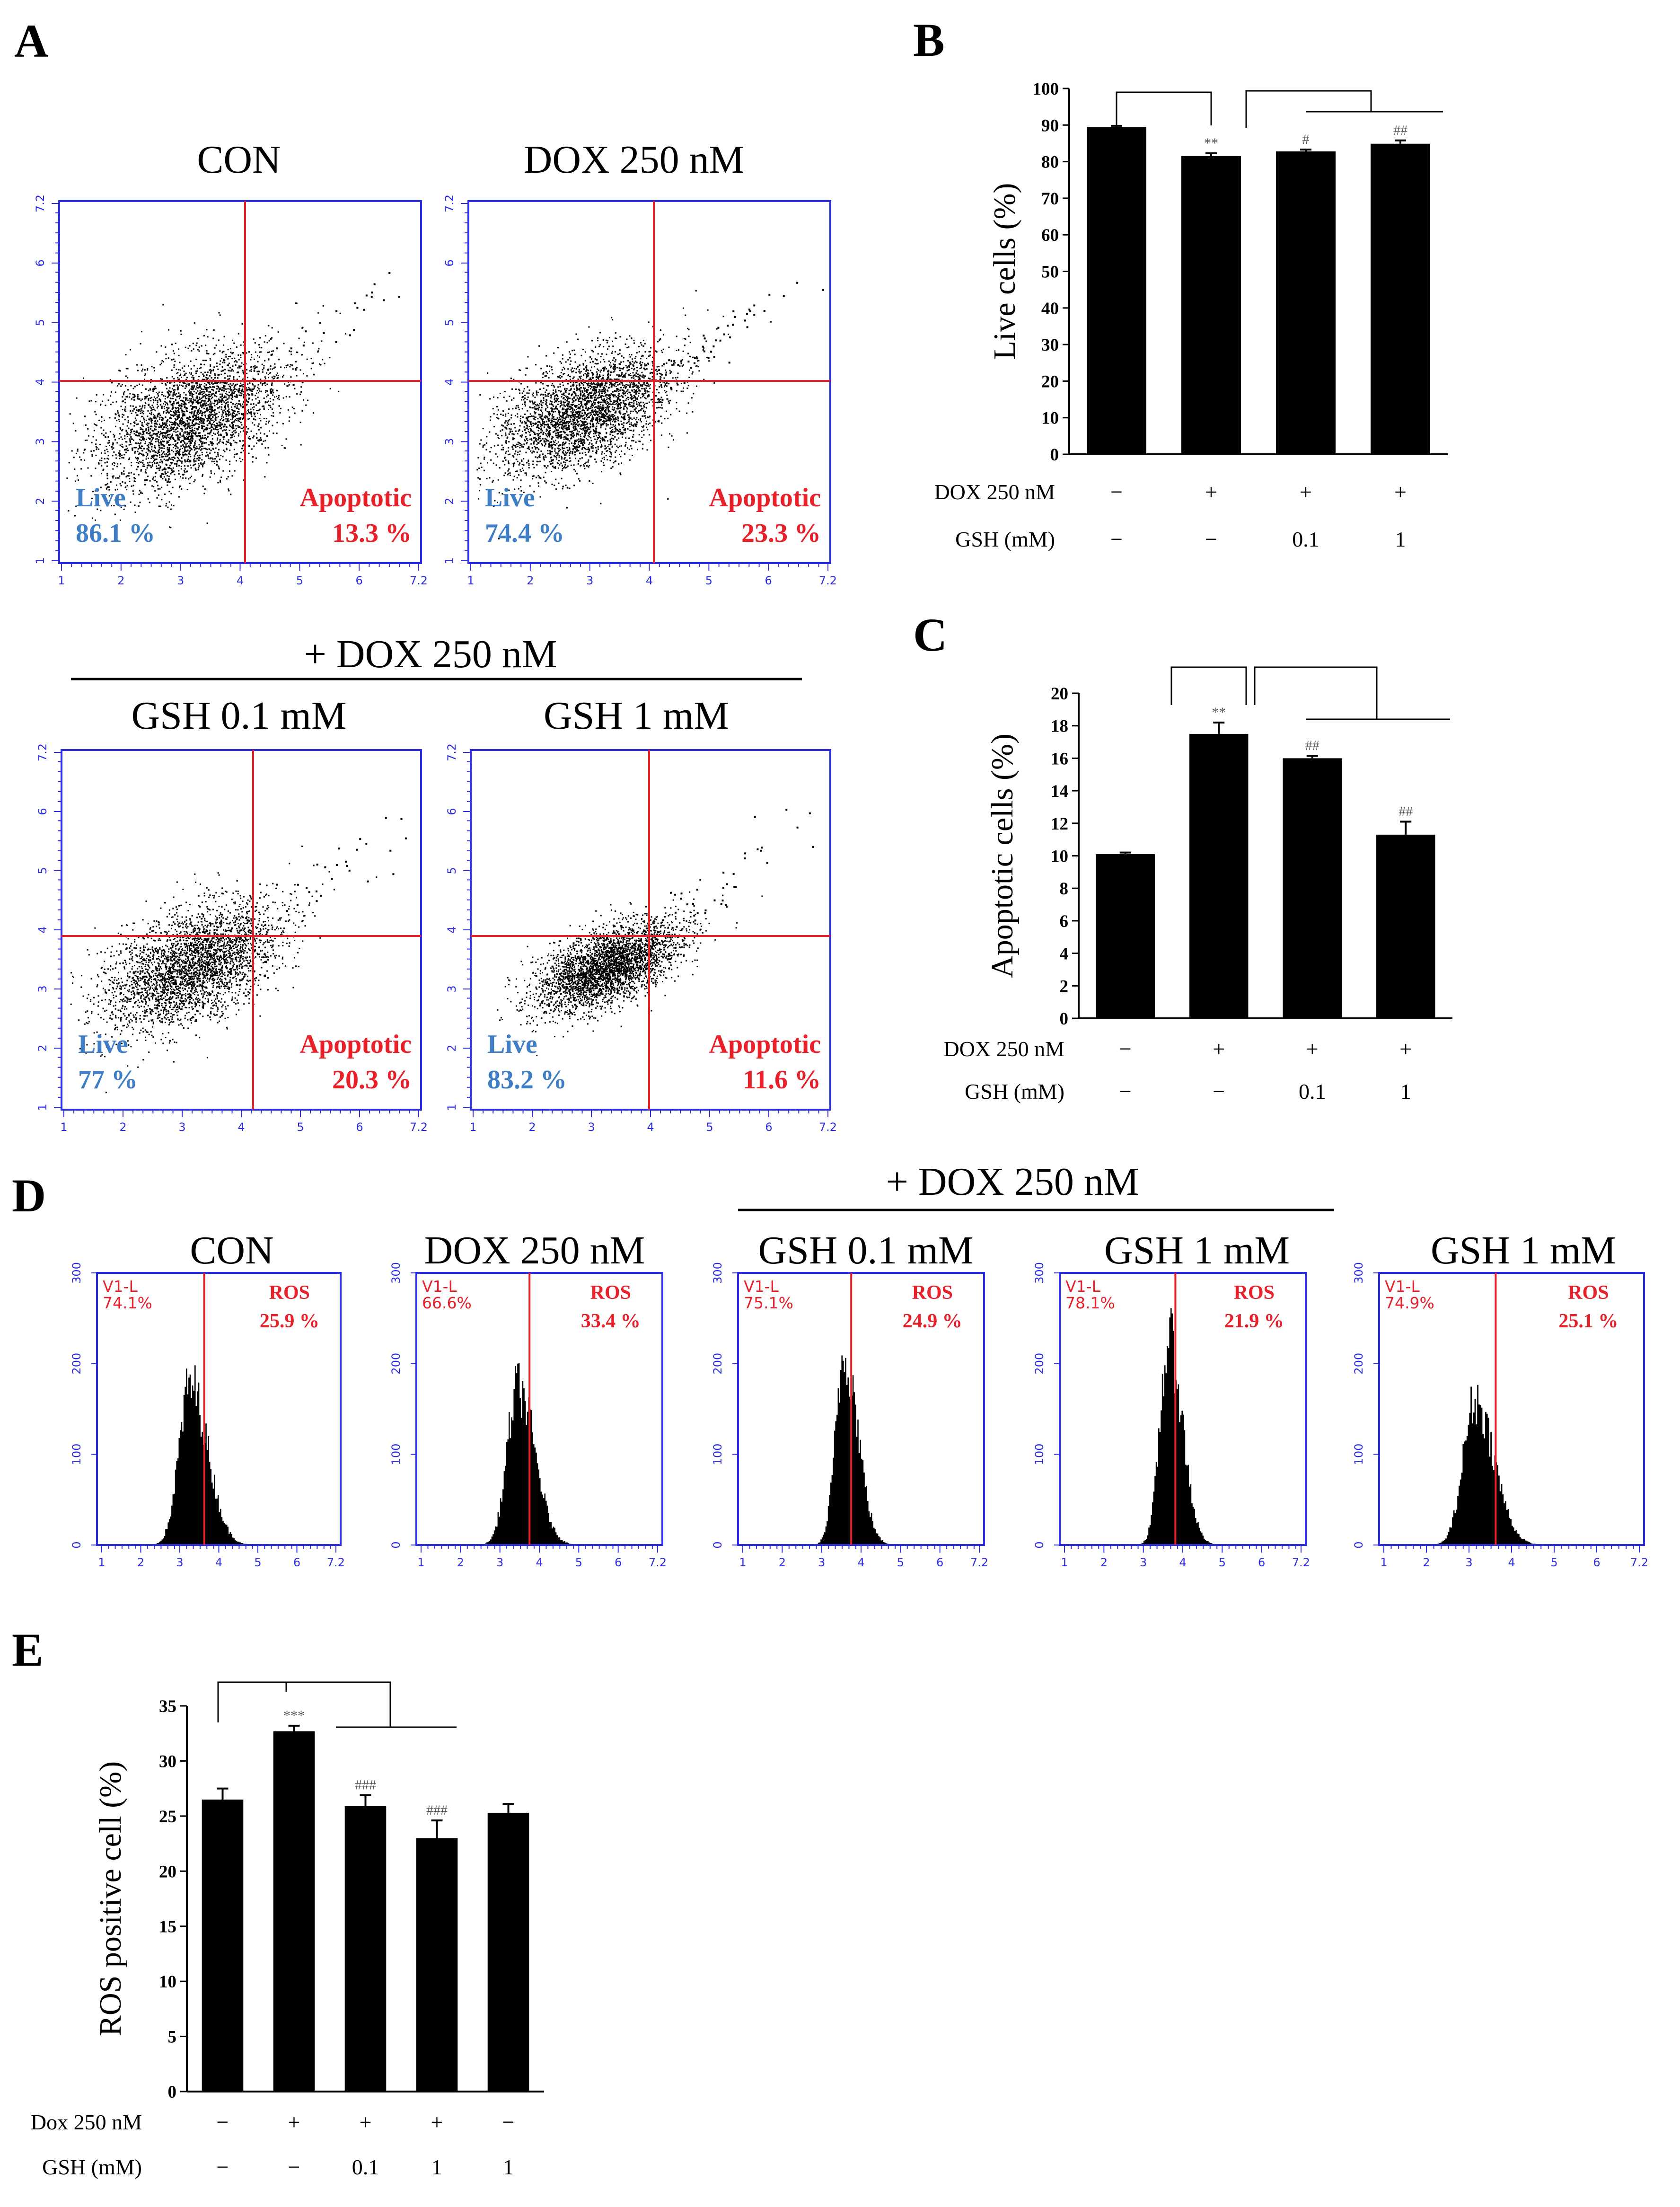 The height and width of the screenshot is (2207, 1680). What do you see at coordinates (372, 1080) in the screenshot?
I see `quadrant-apoptotic-value: 20.3 %` at bounding box center [372, 1080].